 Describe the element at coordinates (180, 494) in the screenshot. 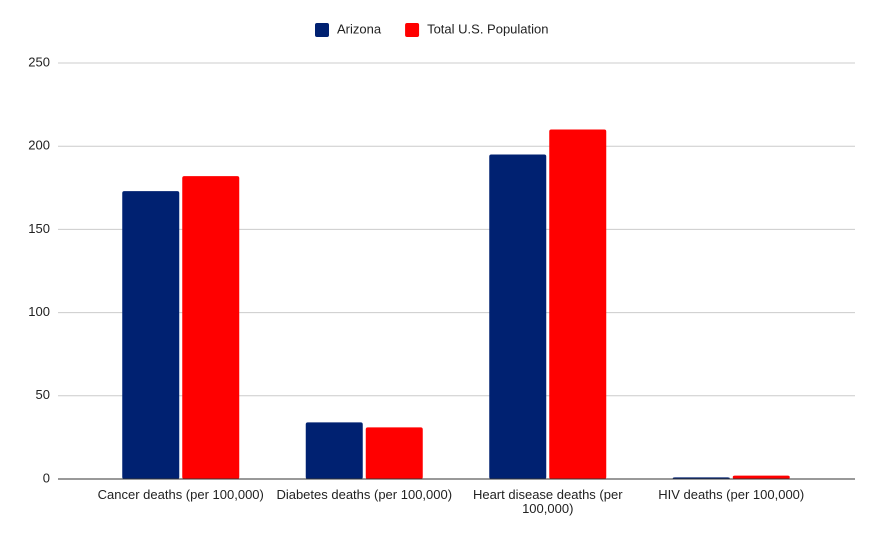

I see `x-tick-label: Cancer deaths (per 100,000)` at that location.